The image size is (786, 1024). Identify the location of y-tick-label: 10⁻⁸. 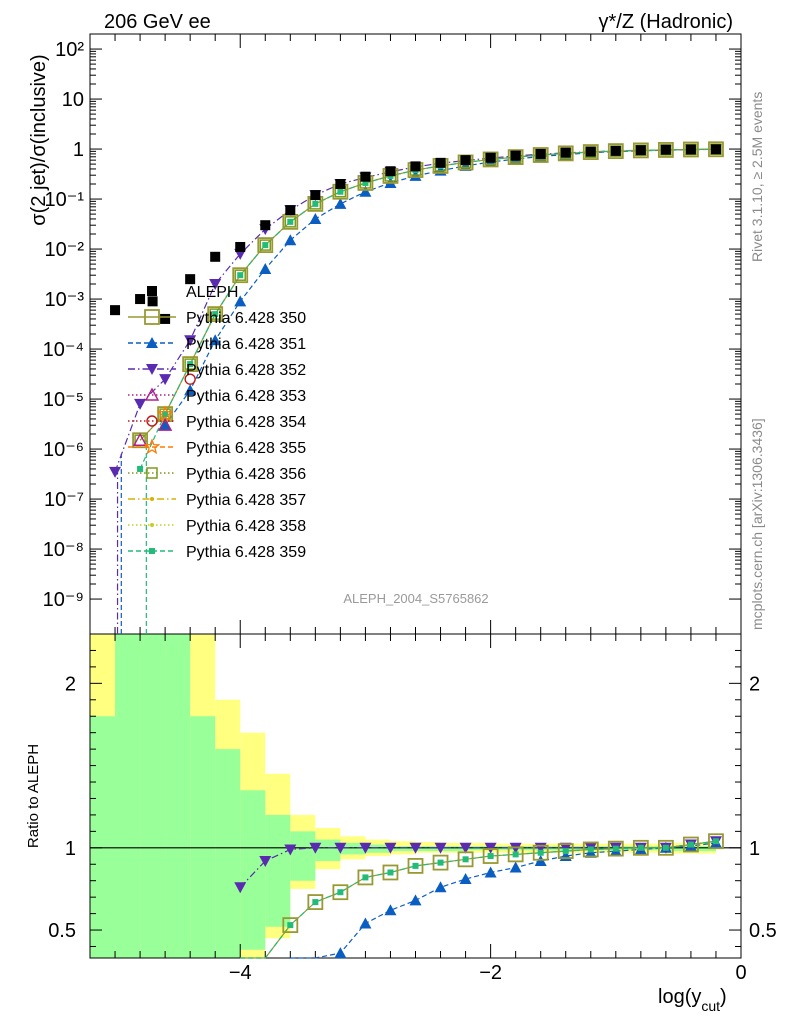
(63, 550).